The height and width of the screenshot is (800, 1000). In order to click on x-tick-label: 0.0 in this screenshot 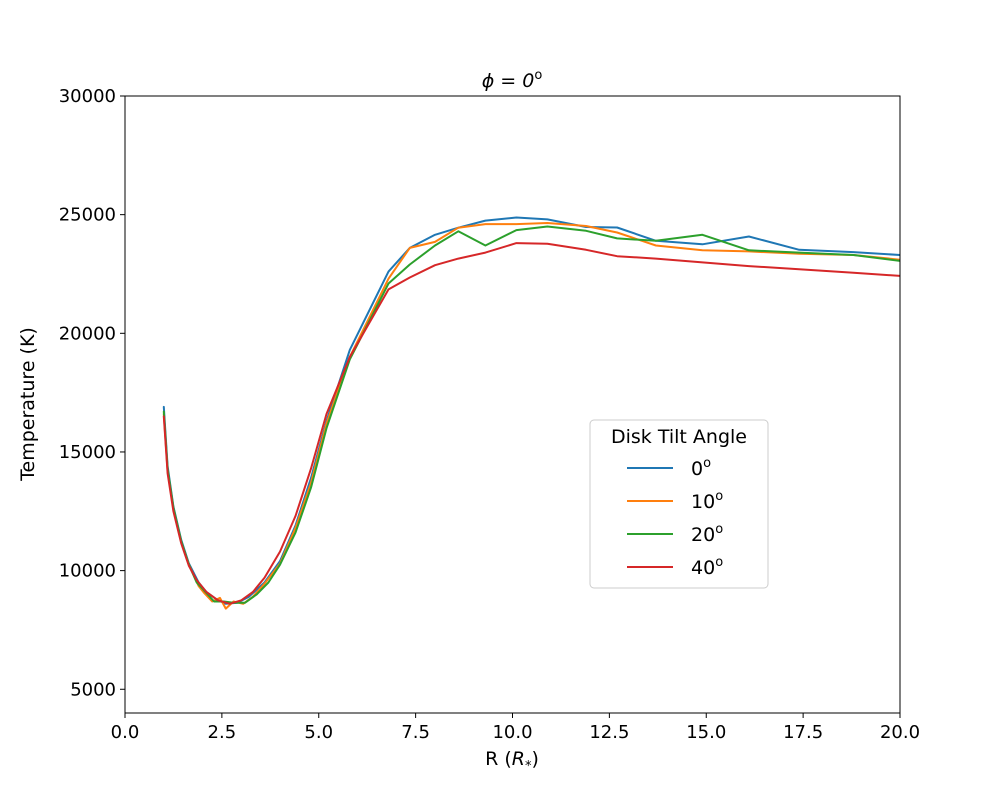, I will do `click(125, 732)`.